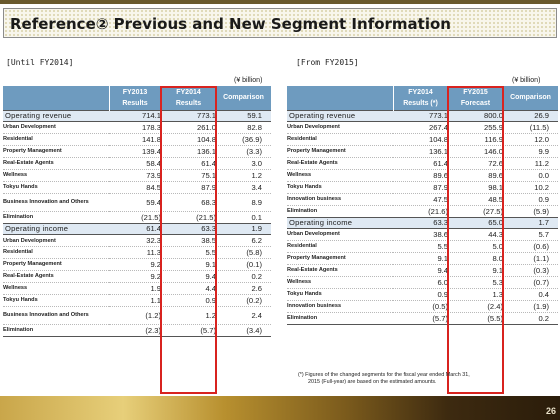 This screenshot has height=420, width=560. Describe the element at coordinates (541, 258) in the screenshot. I see `value-comparison: (1.1)` at that location.